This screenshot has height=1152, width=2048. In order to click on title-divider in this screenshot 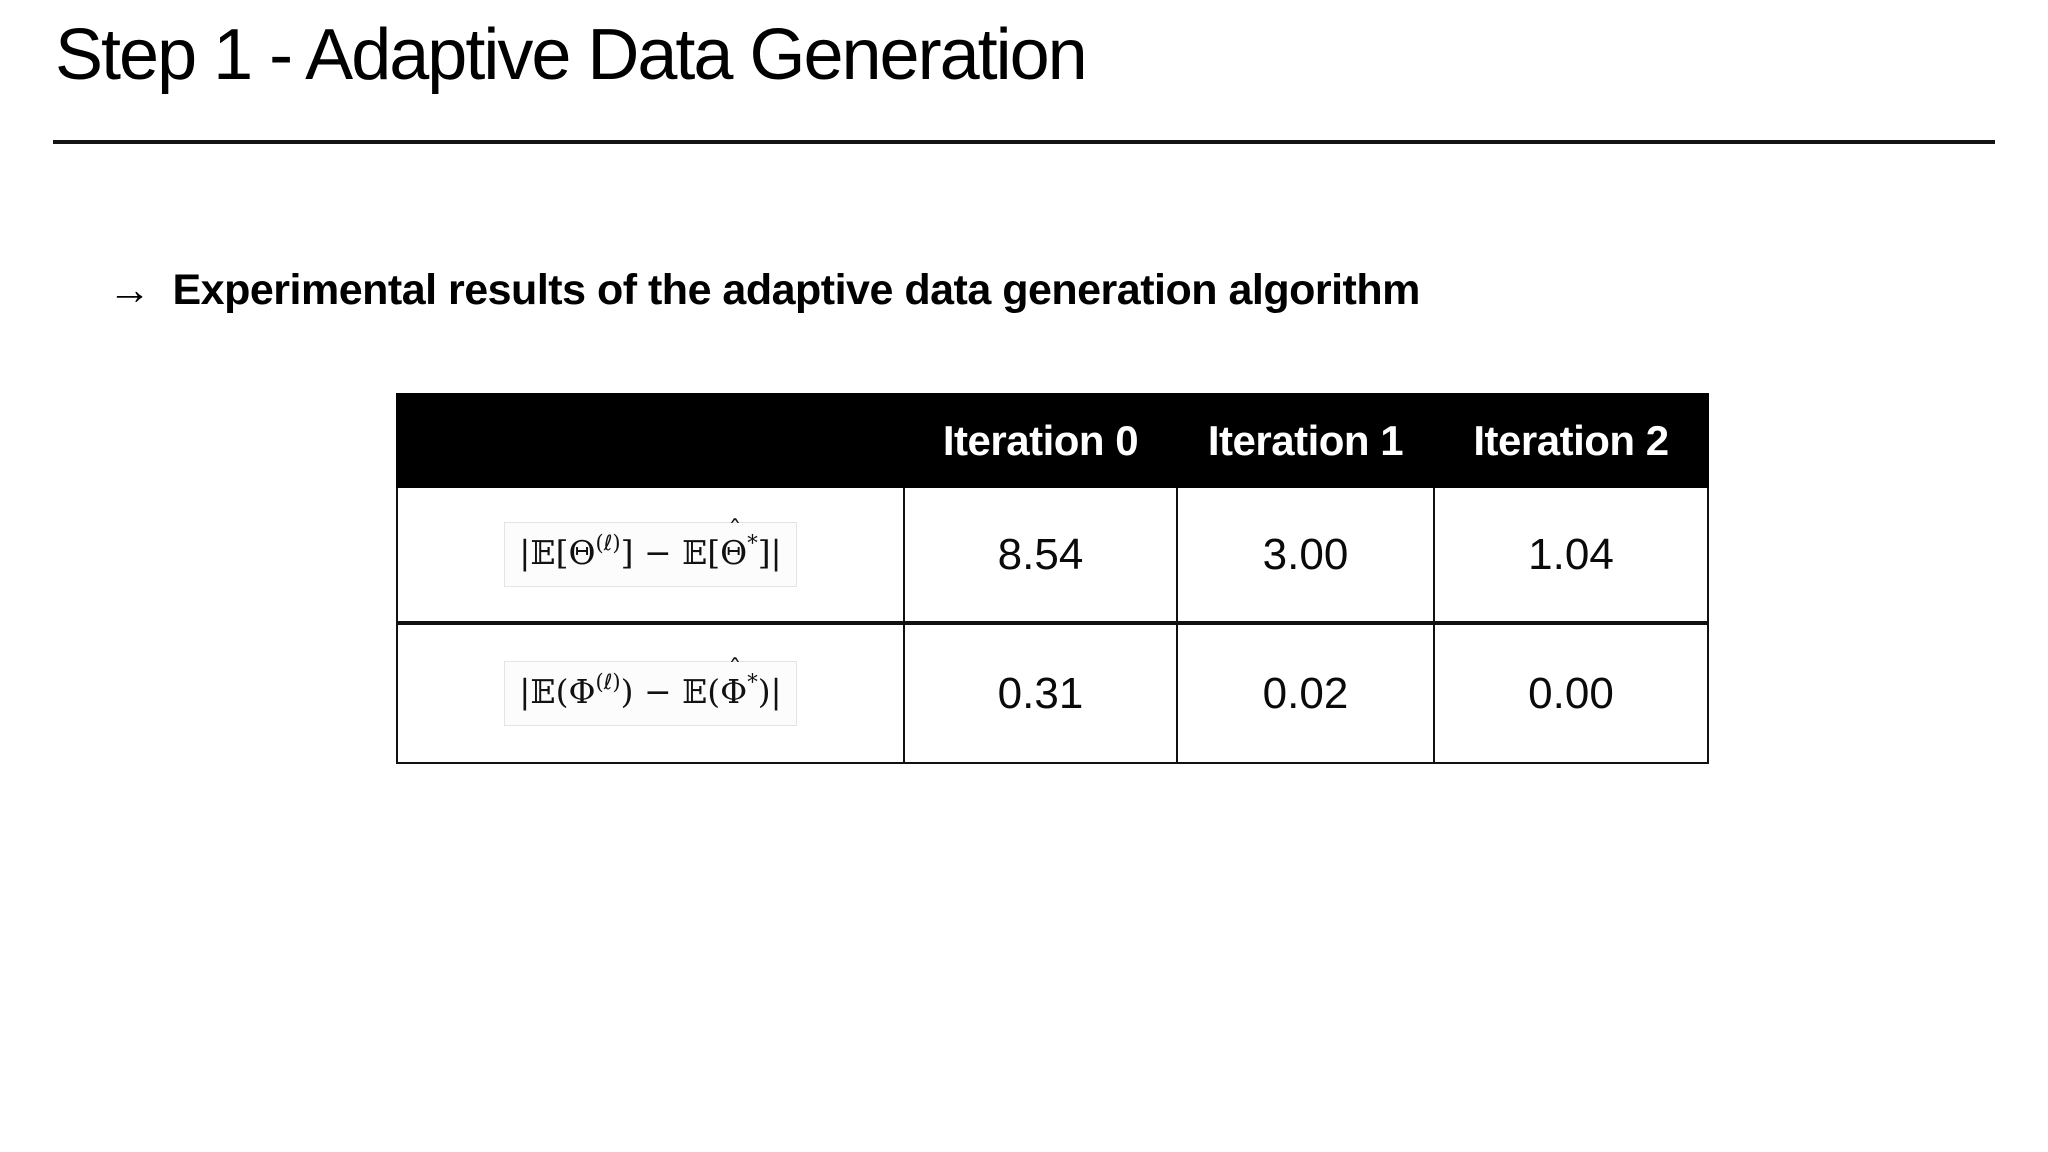, I will do `click(1024, 142)`.